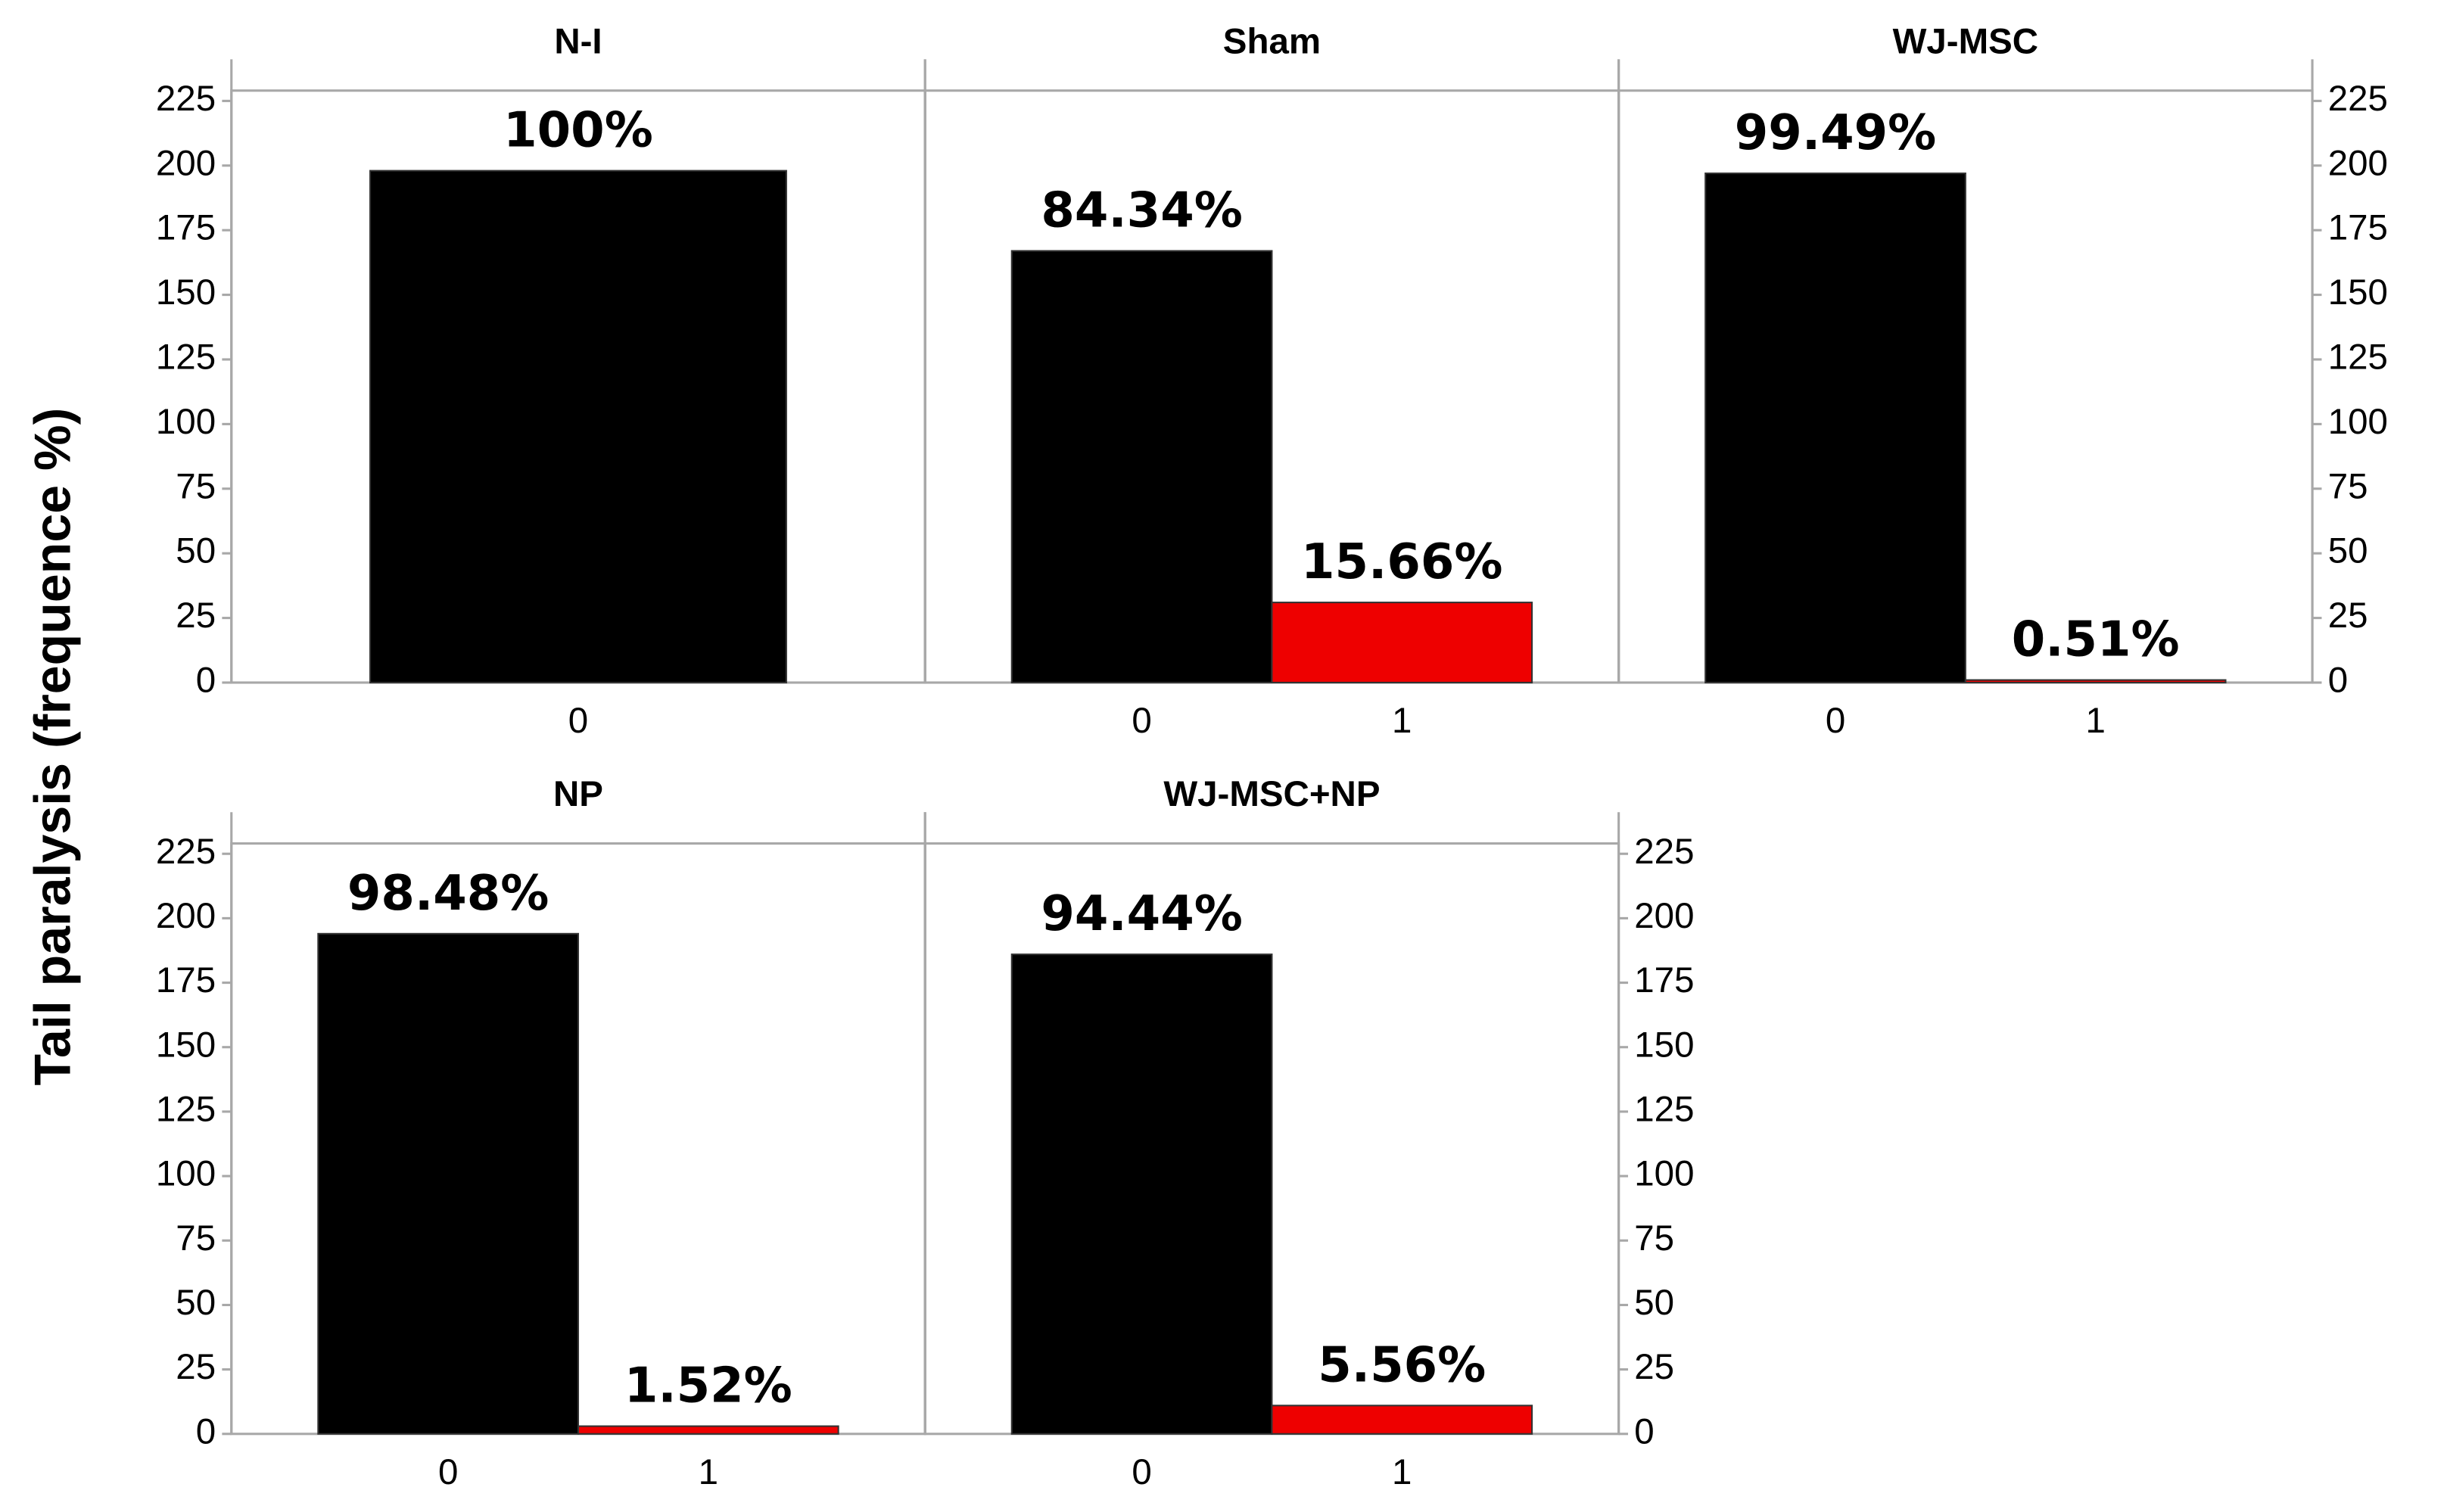  I want to click on bar-annotation: 99.49%, so click(1835, 133).